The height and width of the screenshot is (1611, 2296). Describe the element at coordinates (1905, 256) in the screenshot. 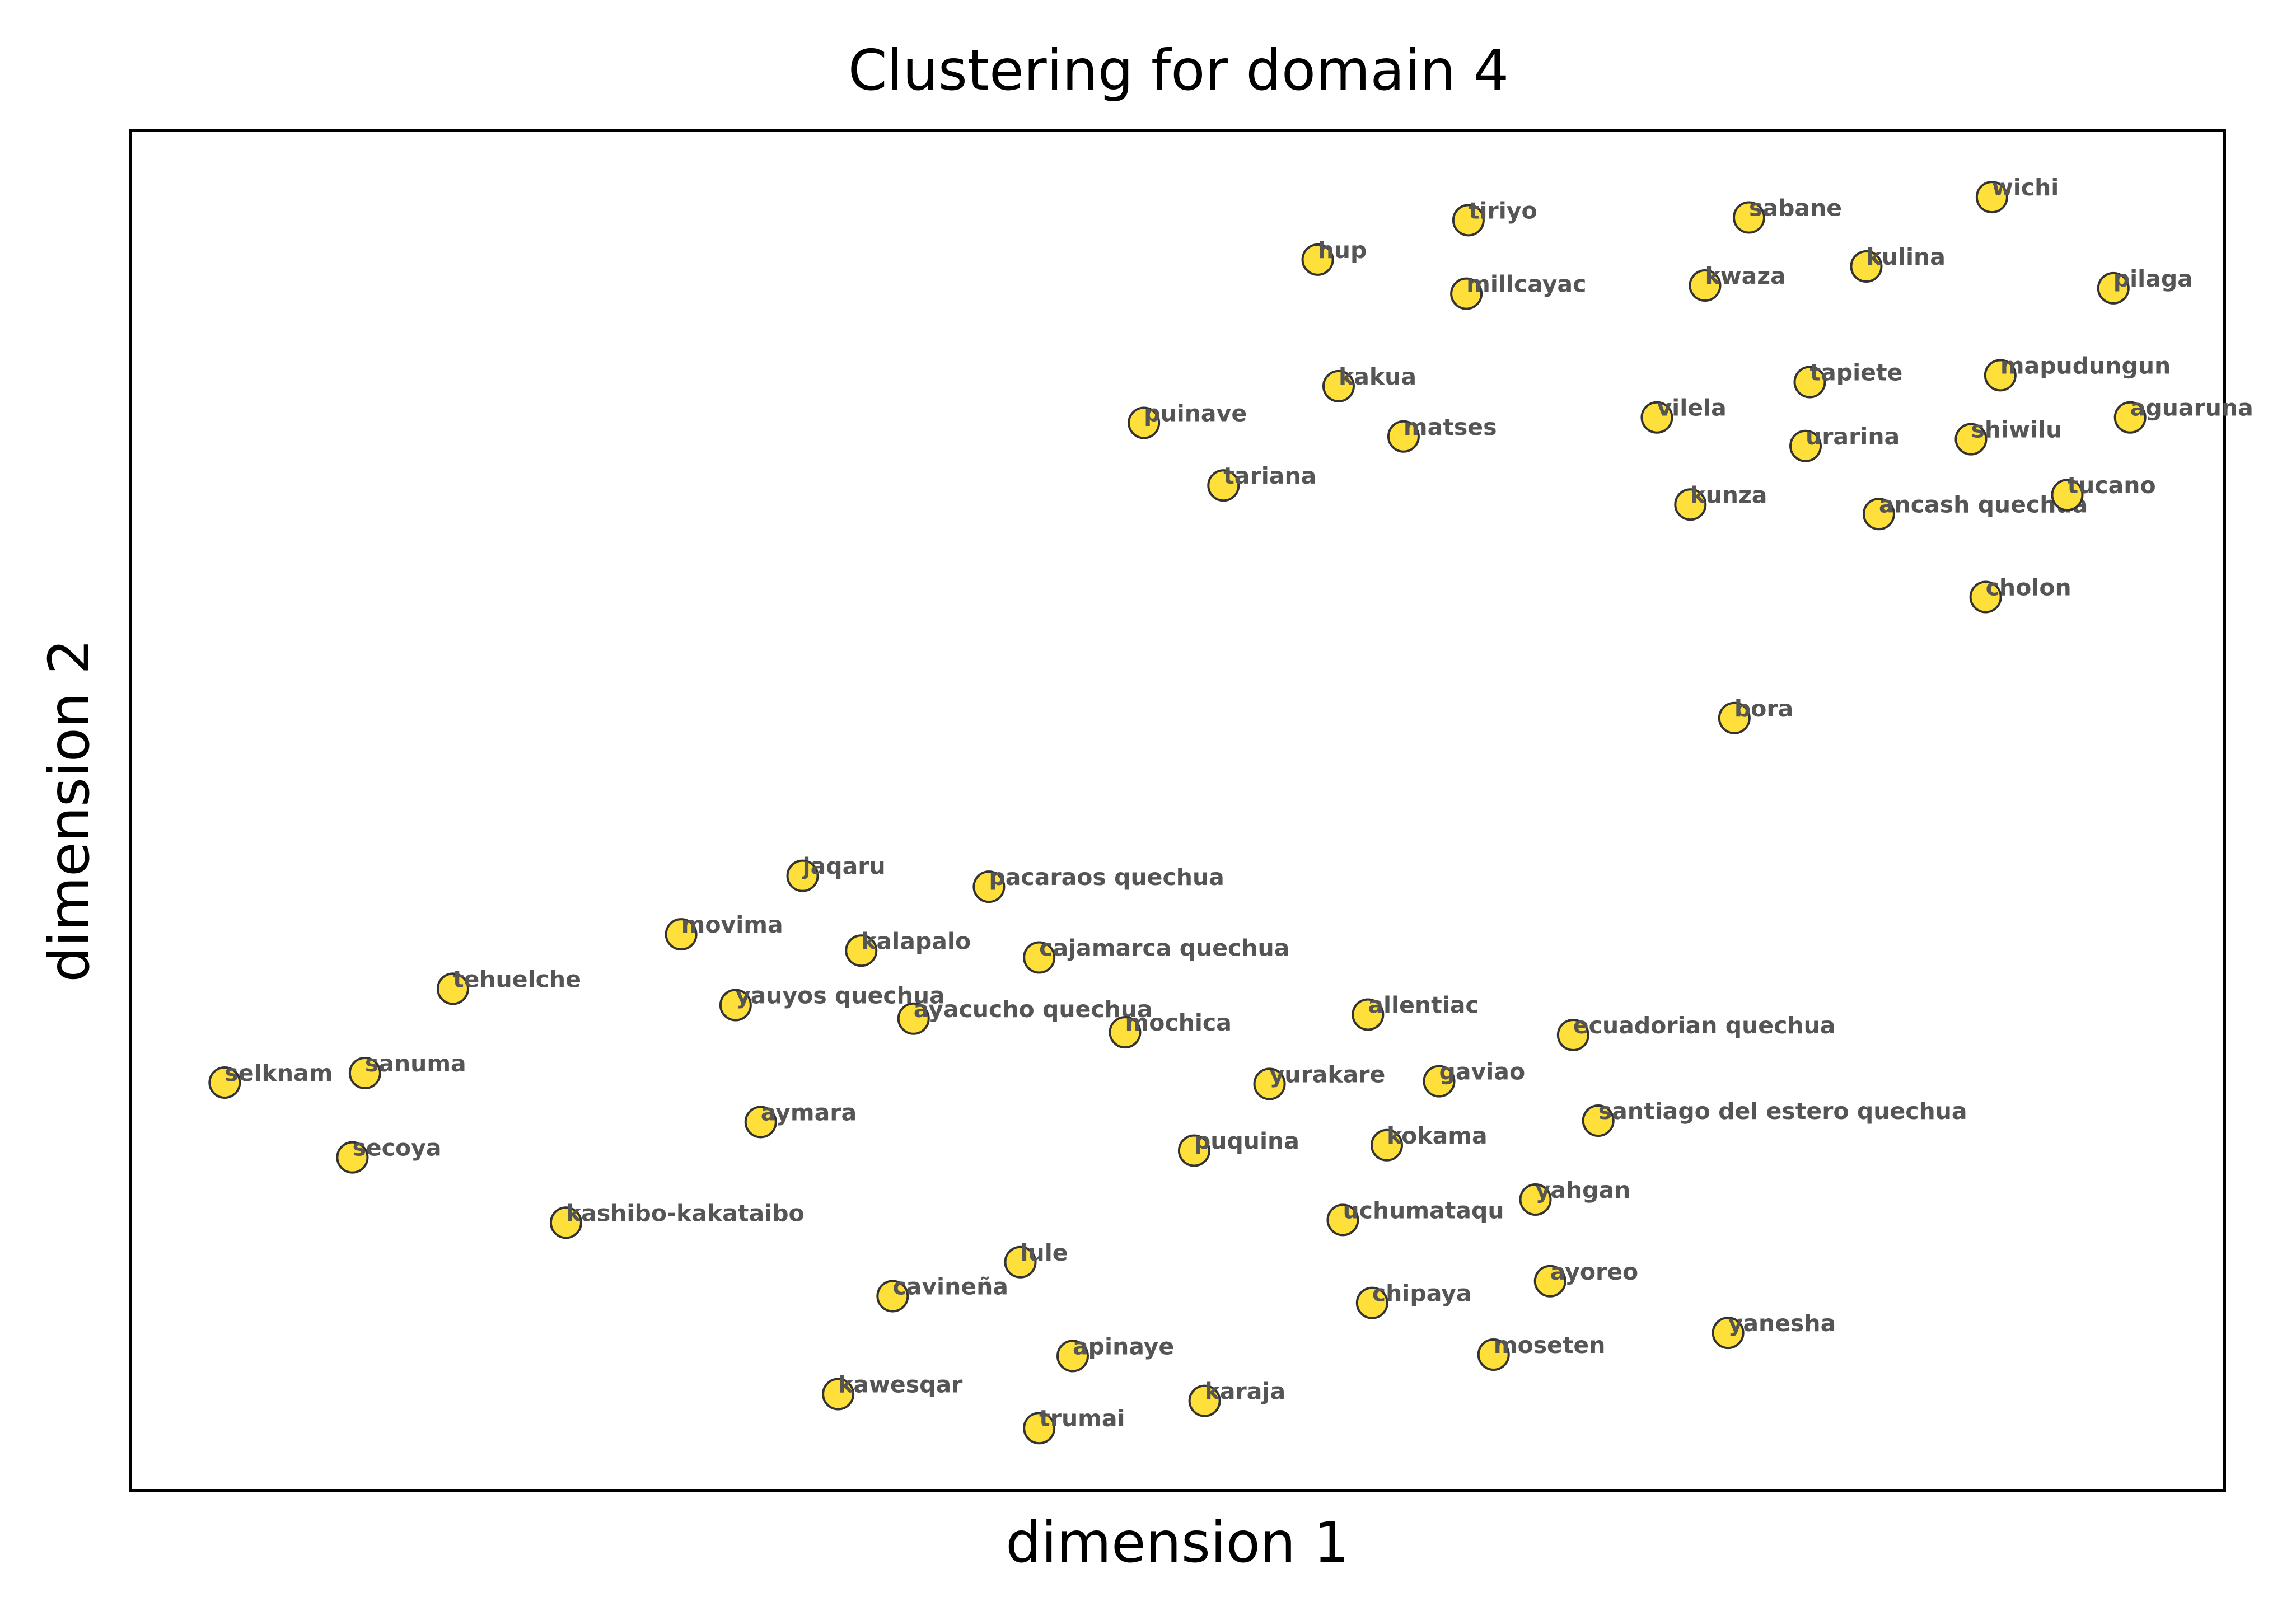

I see `point-label: kulina` at that location.